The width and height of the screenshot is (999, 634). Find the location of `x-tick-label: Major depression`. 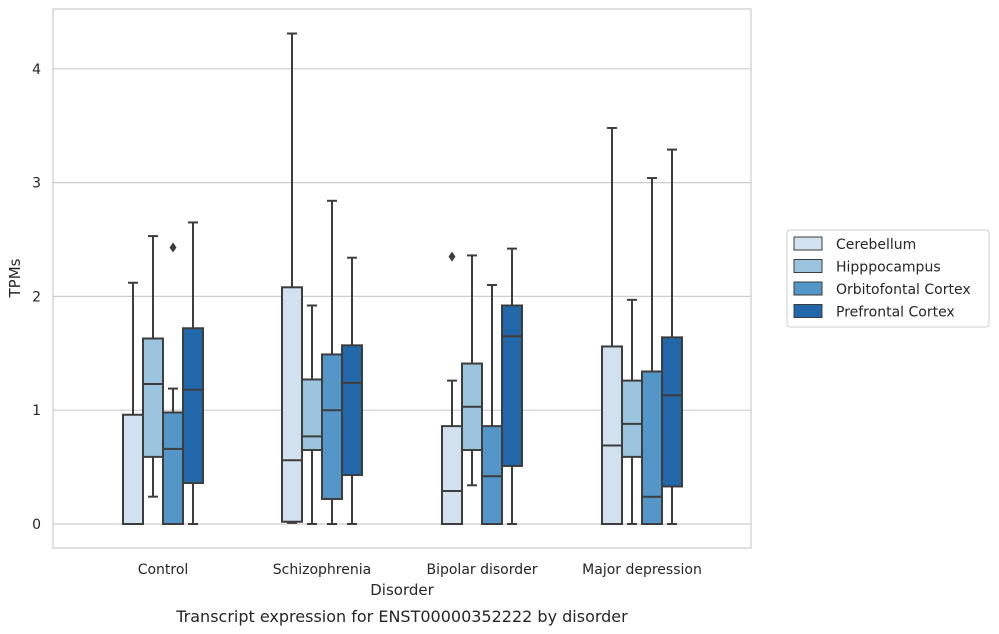

x-tick-label: Major depression is located at coordinates (642, 570).